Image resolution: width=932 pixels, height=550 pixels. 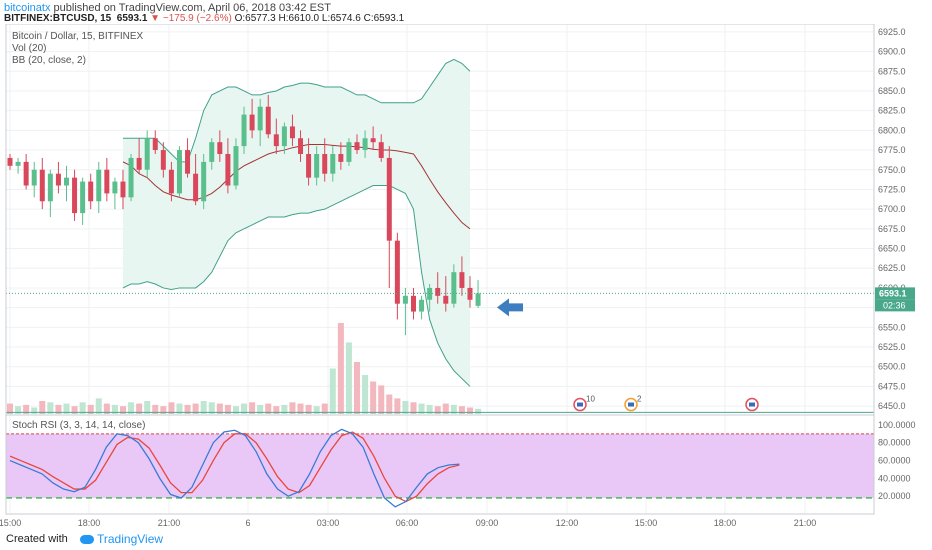 I want to click on ohlc-values: O:6577.3 H:6610.0 L:6574.6 C:6593.1, so click(x=320, y=18).